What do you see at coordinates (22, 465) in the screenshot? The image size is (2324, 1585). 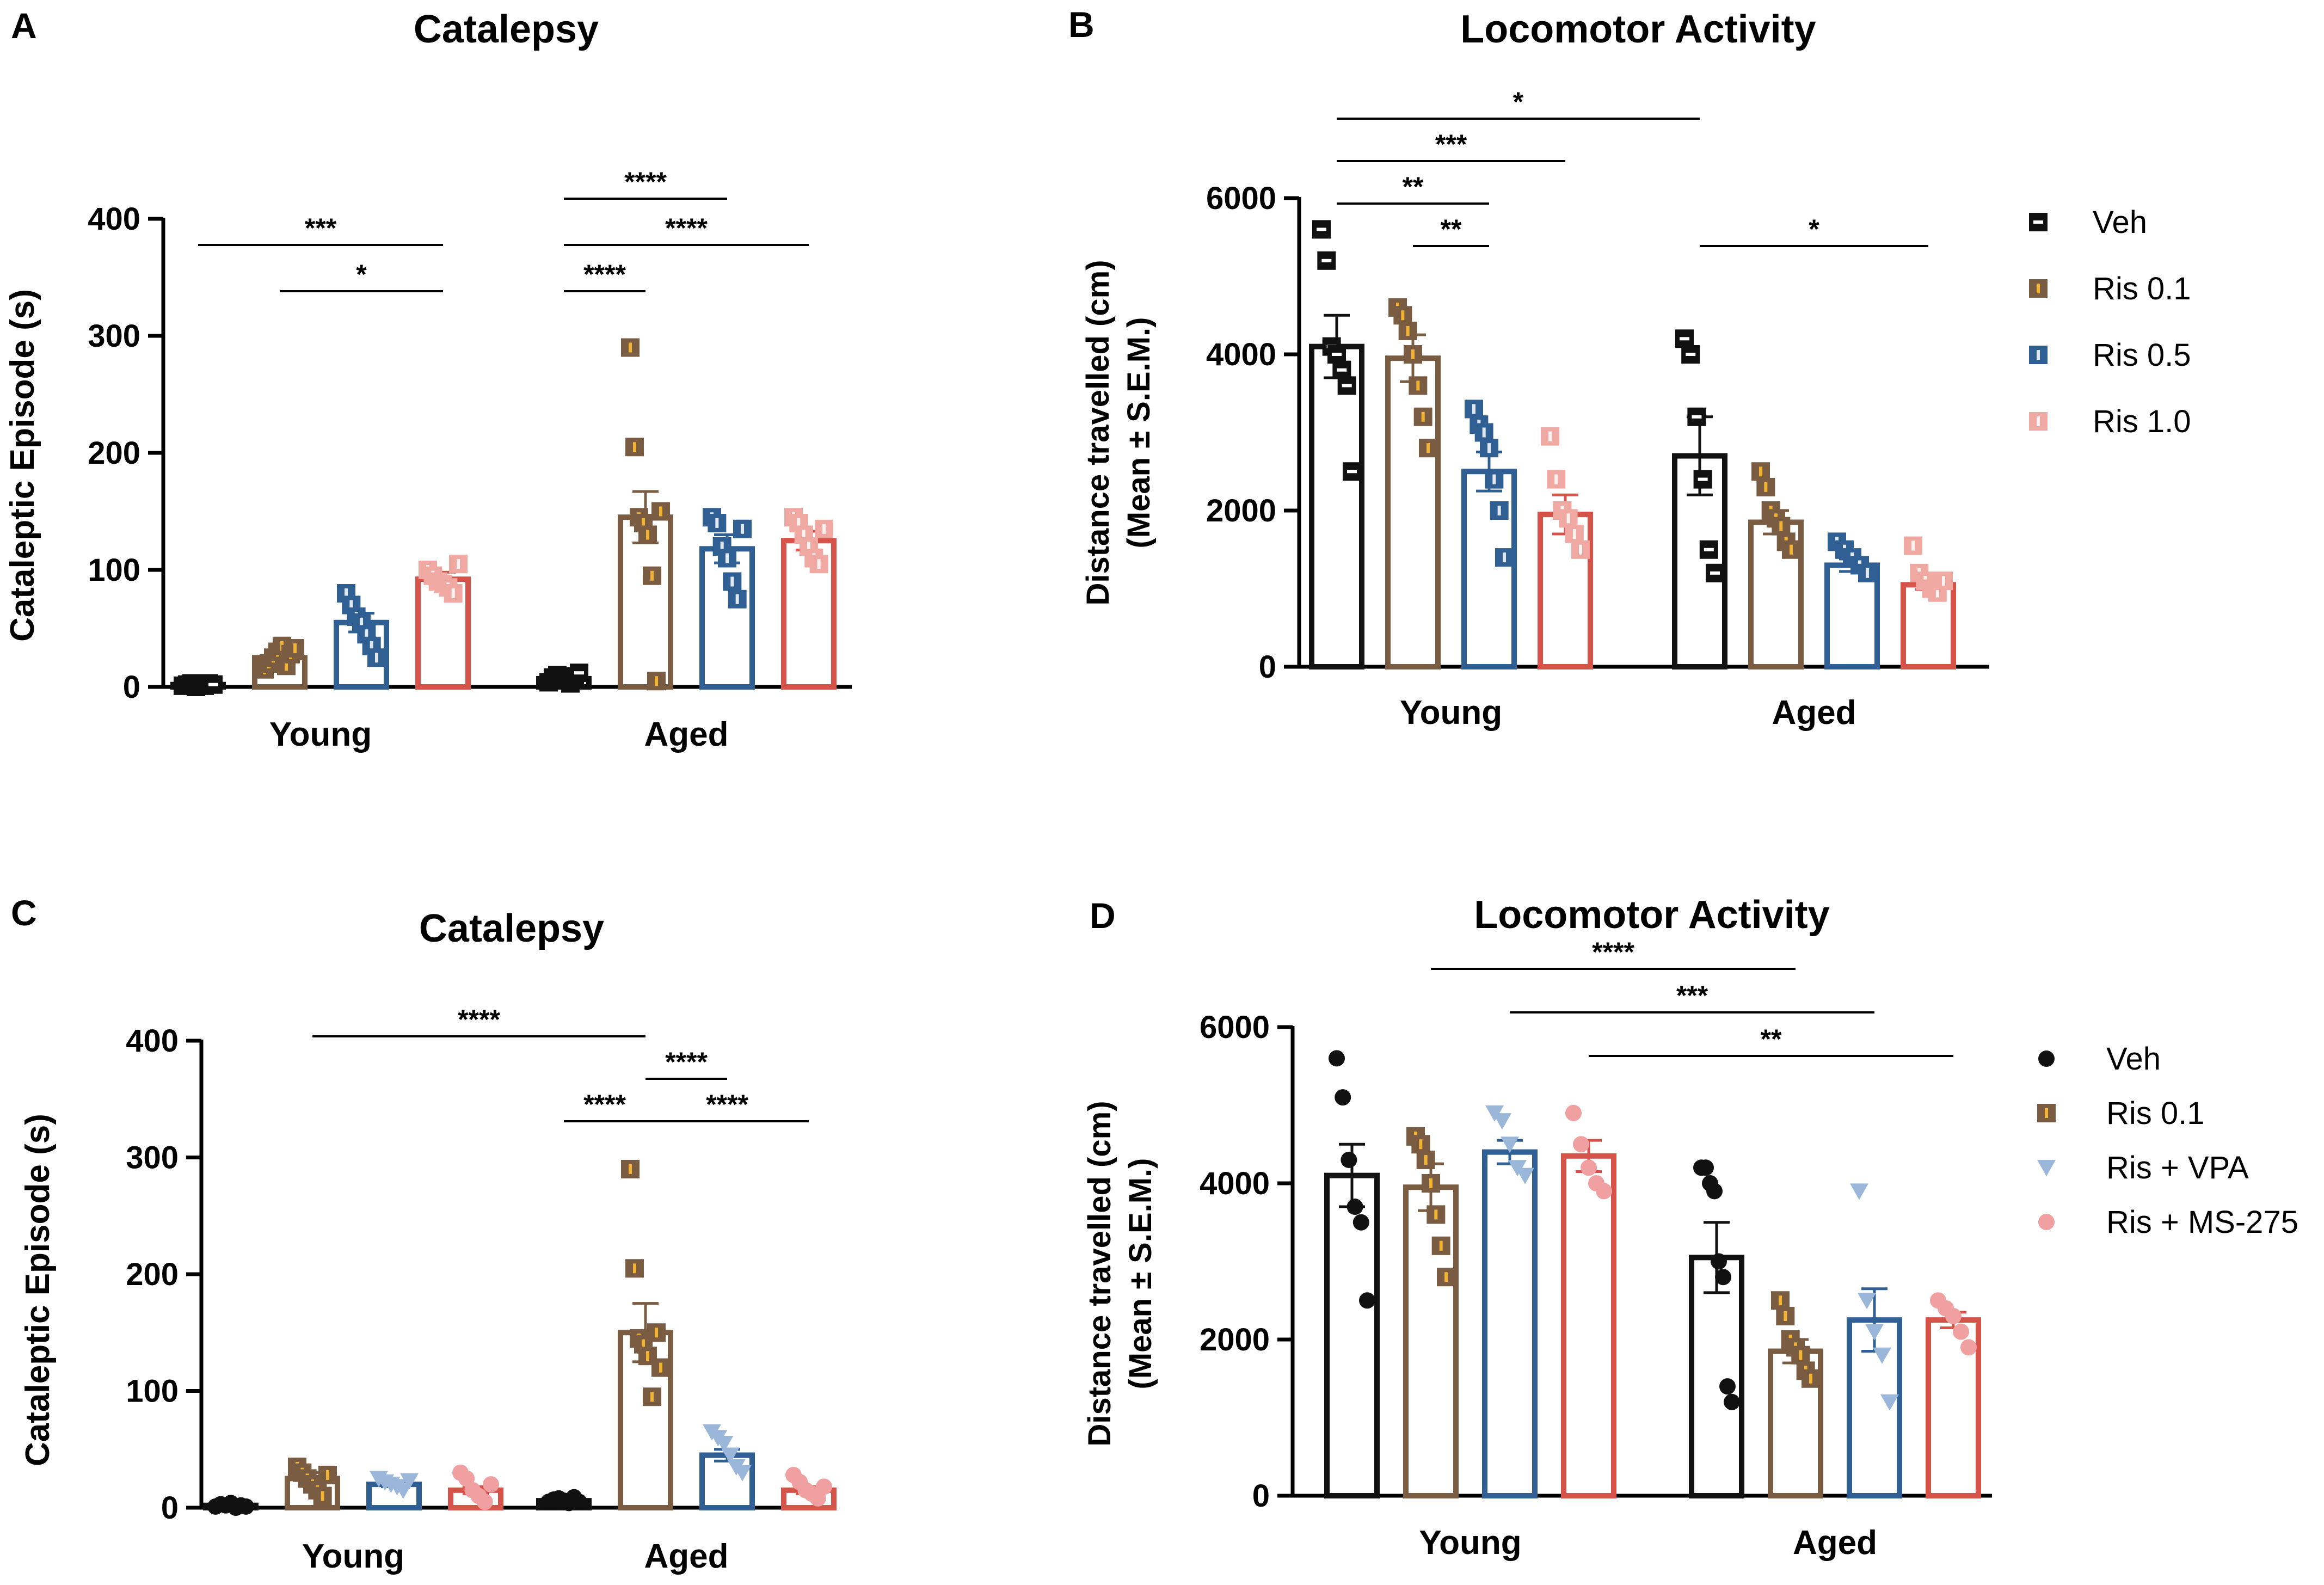 I see `panel-a-ylabel: Cataleptic Episode (s)` at bounding box center [22, 465].